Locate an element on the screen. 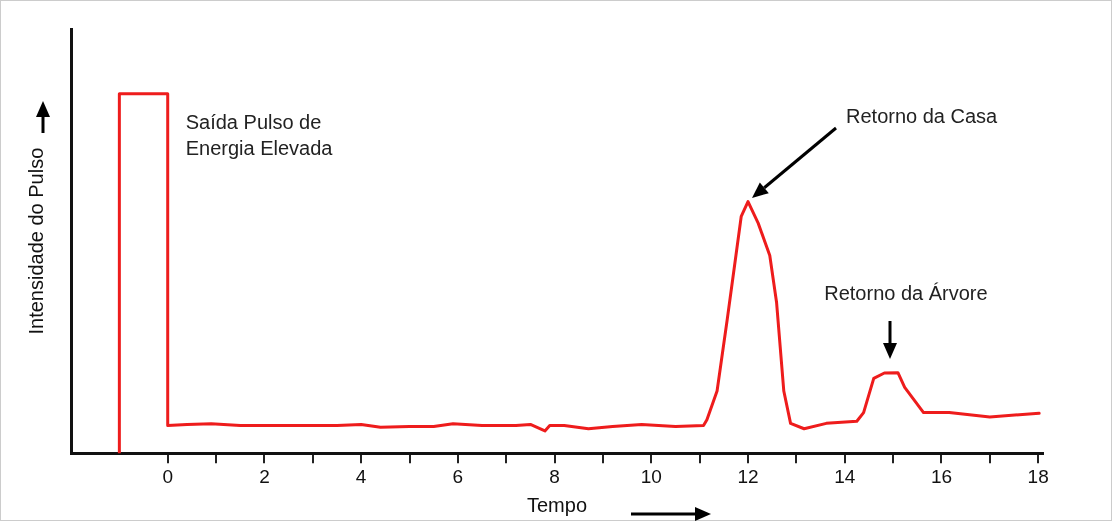 Image resolution: width=1112 pixels, height=521 pixels. x-axis-title: Tempo is located at coordinates (557, 504).